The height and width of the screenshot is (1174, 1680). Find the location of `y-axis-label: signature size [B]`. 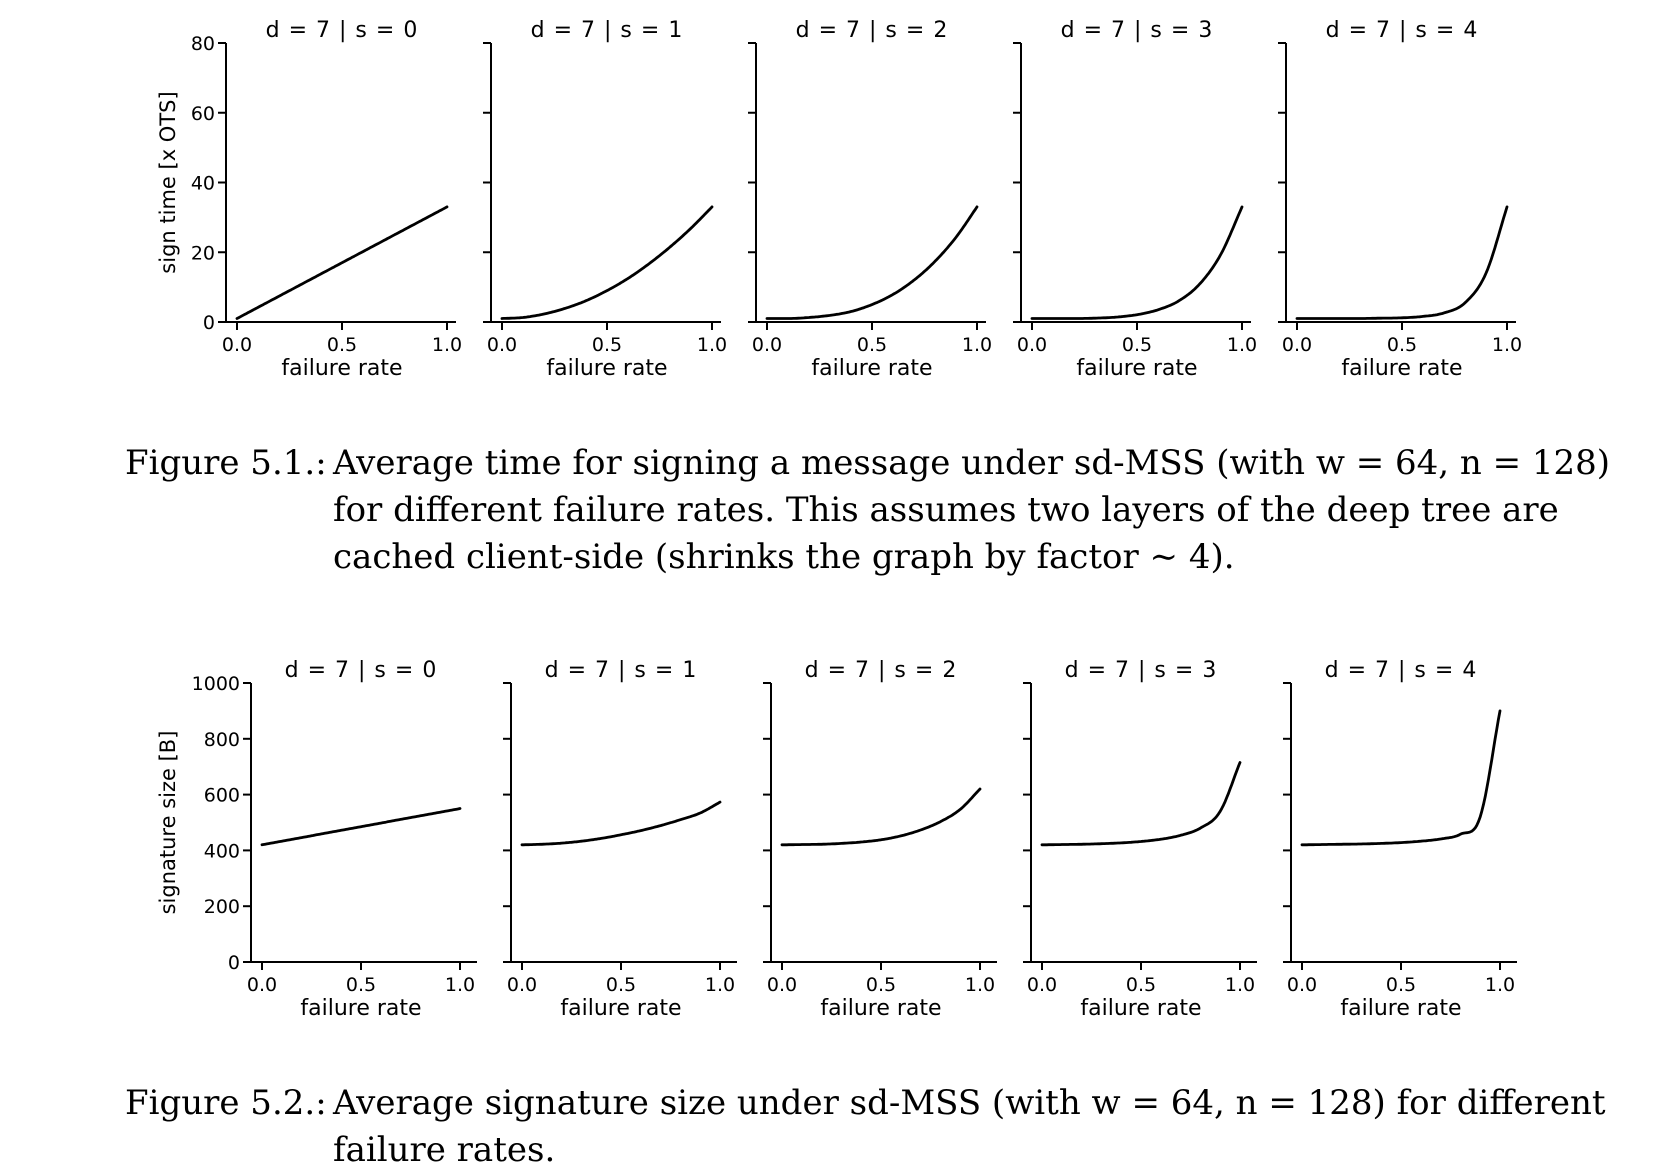

y-axis-label: signature size [B] is located at coordinates (168, 823).